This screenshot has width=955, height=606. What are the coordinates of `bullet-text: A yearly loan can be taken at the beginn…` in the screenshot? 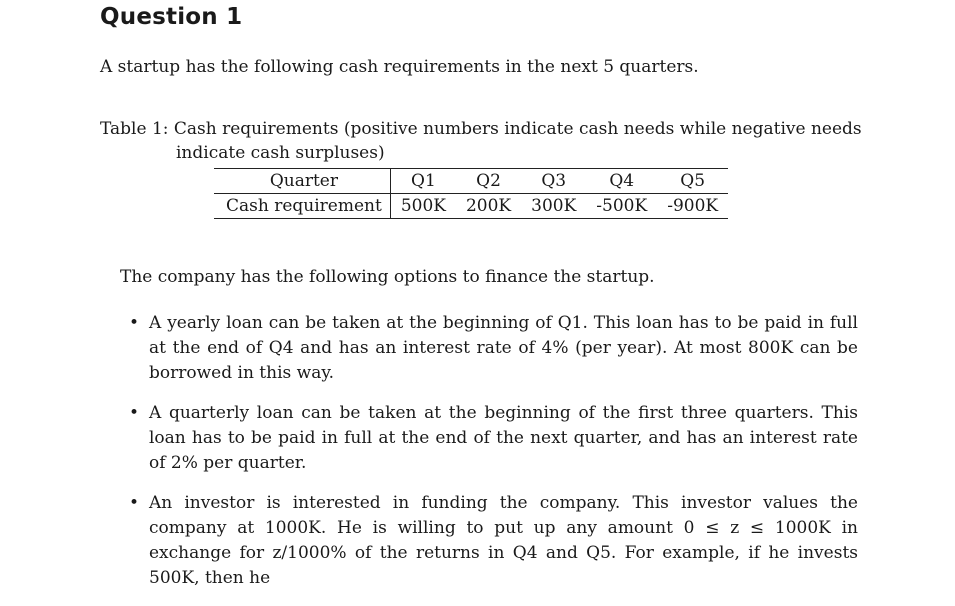 It's located at (503, 348).